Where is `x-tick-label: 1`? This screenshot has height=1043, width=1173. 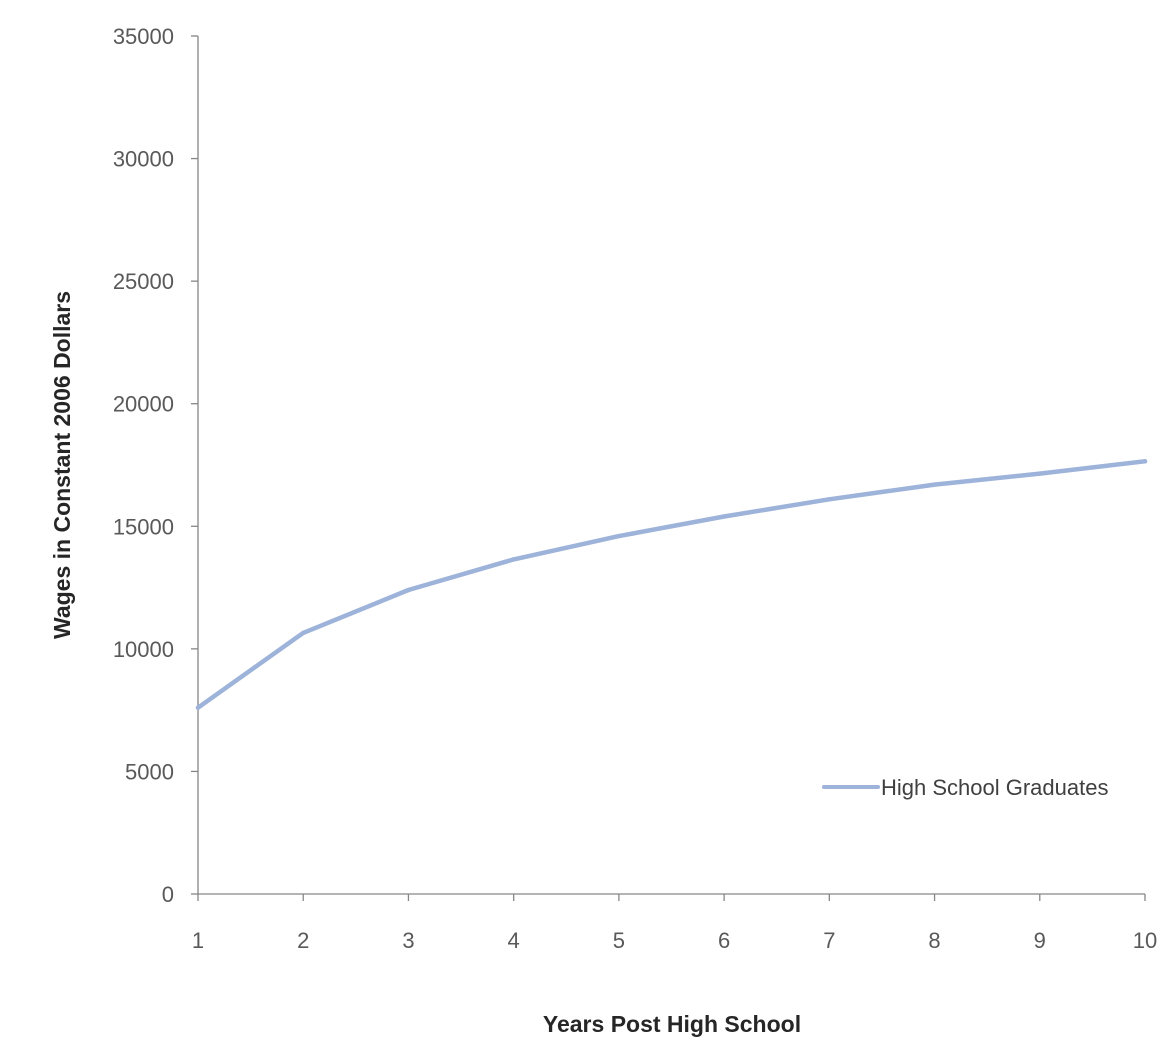 x-tick-label: 1 is located at coordinates (198, 940).